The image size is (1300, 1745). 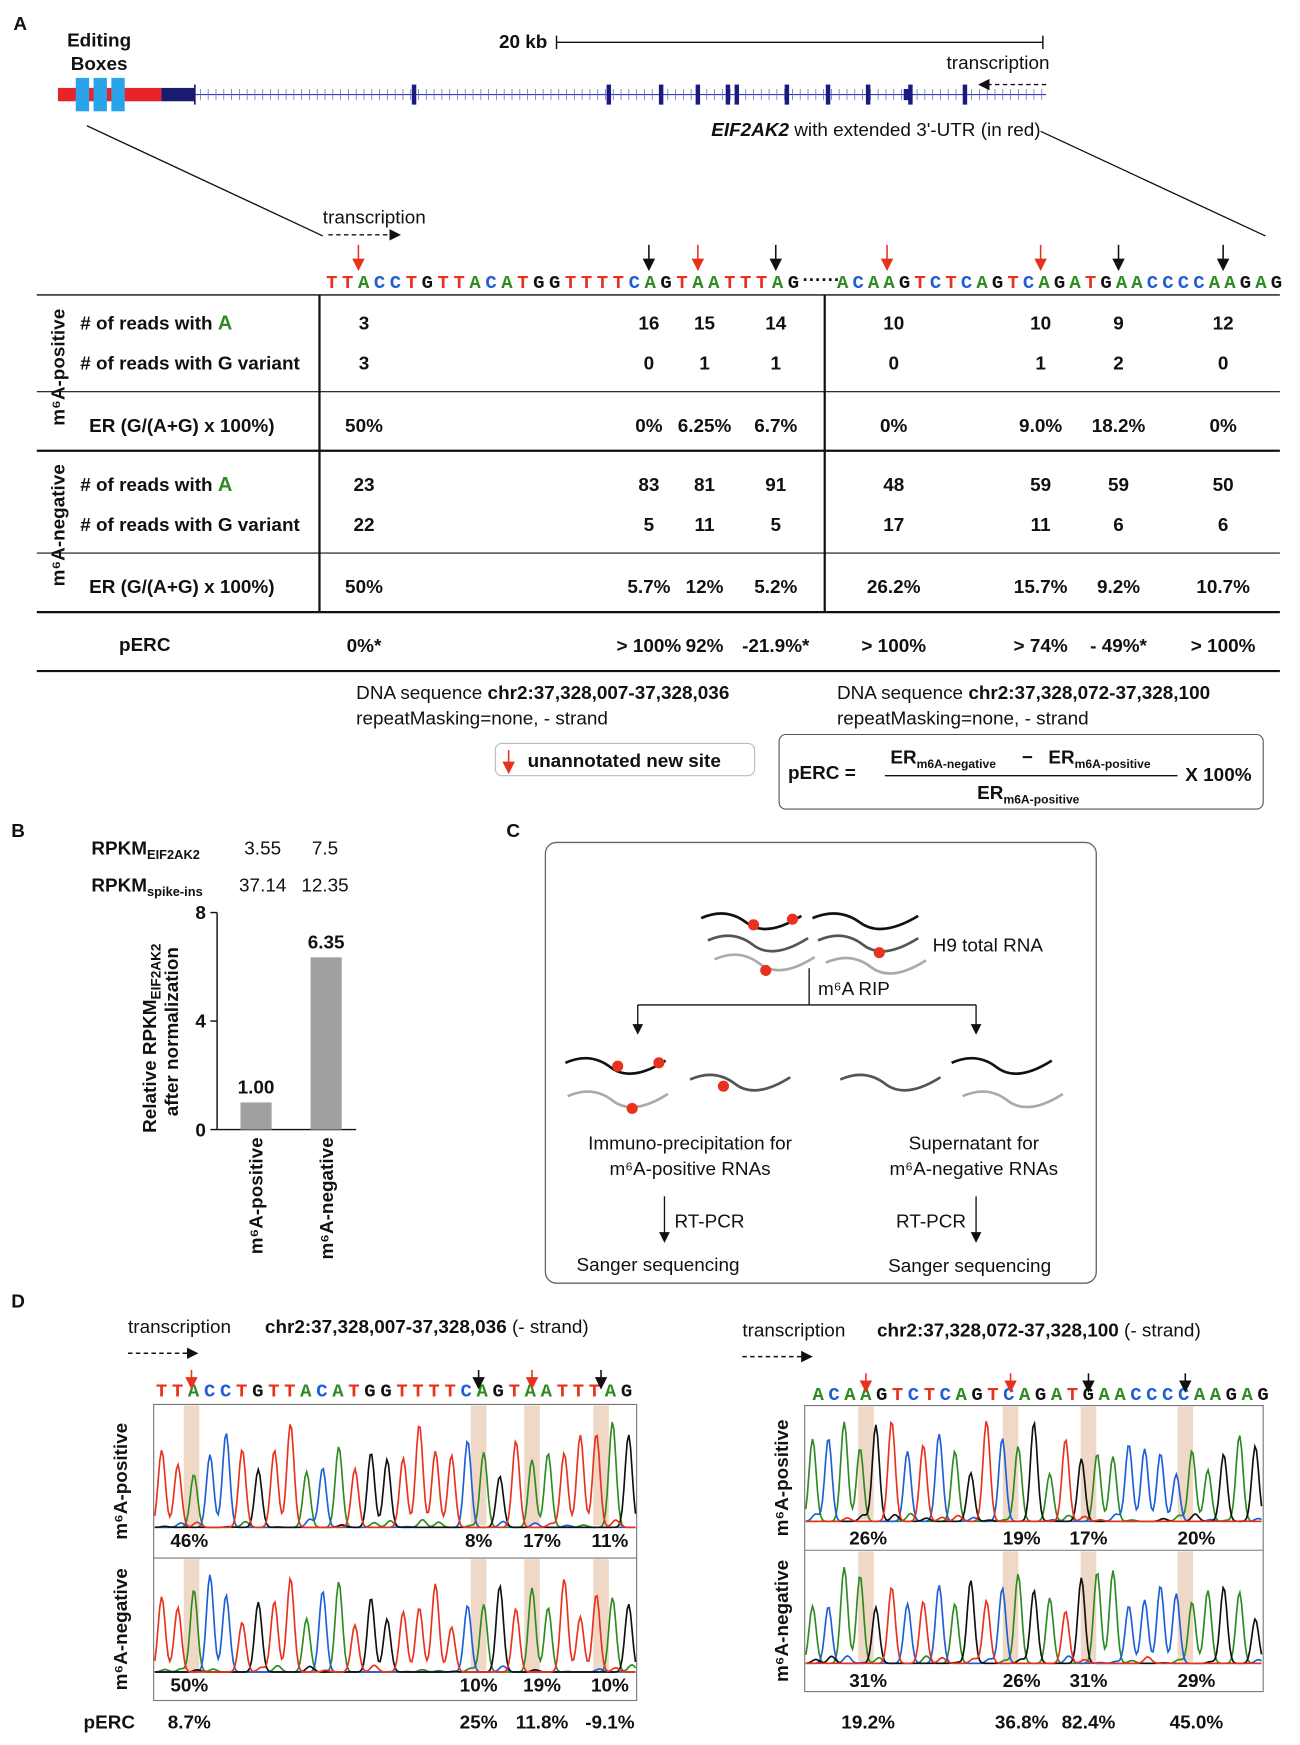 I want to click on sub: spike-ins, so click(x=175, y=891).